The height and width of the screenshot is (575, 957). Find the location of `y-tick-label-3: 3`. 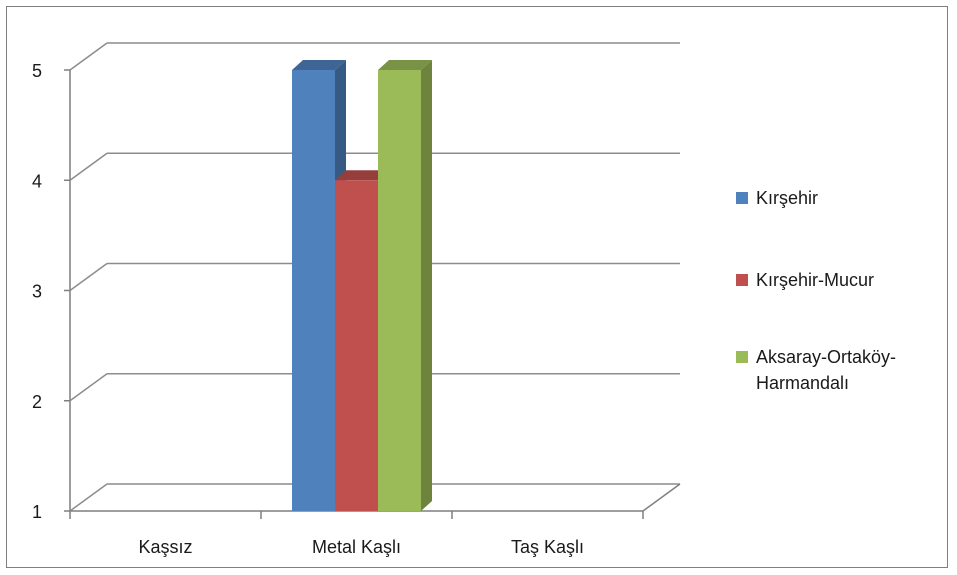

y-tick-label-3: 3 is located at coordinates (37, 292).